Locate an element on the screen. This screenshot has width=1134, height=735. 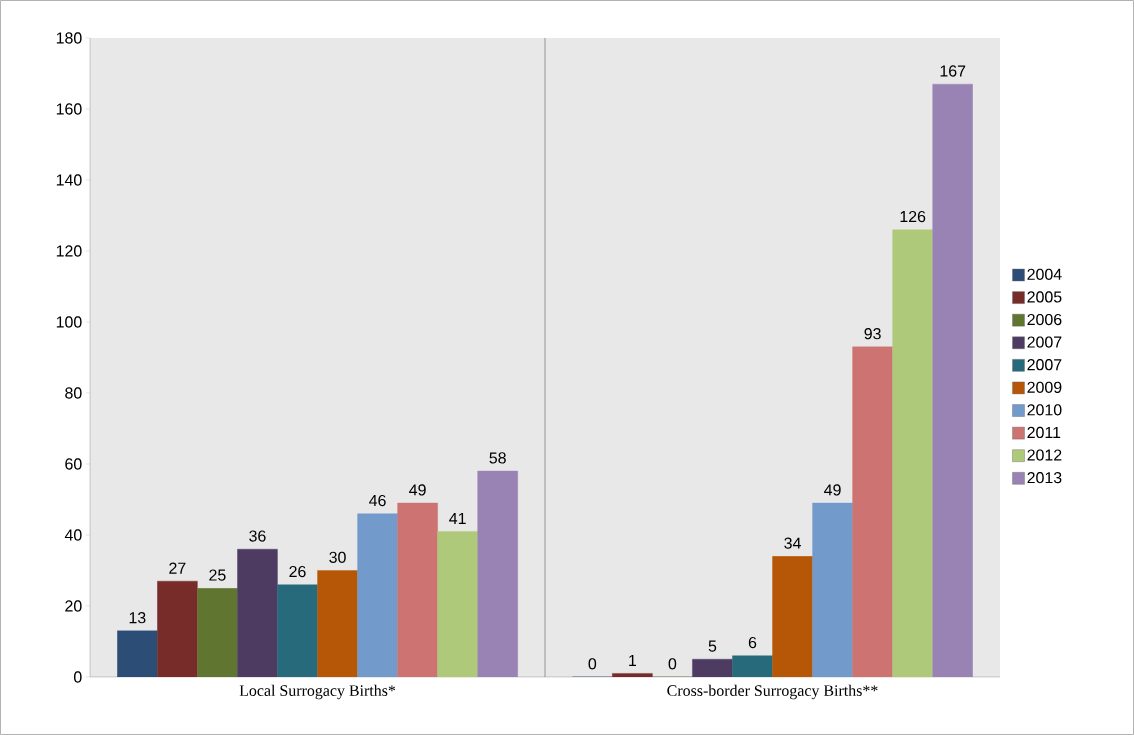
data-label: 58 is located at coordinates (497, 458).